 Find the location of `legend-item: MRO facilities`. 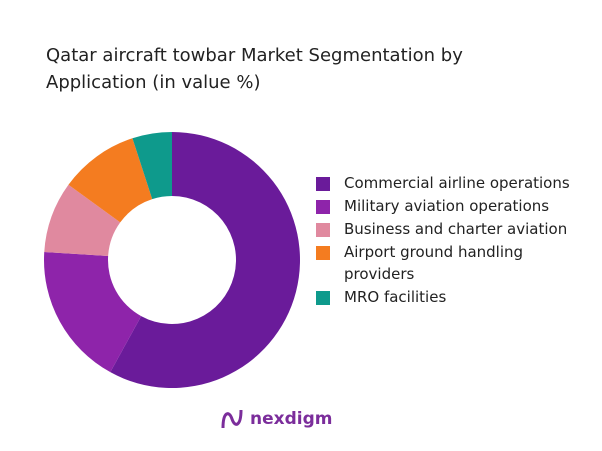

legend-item: MRO facilities is located at coordinates (451, 297).